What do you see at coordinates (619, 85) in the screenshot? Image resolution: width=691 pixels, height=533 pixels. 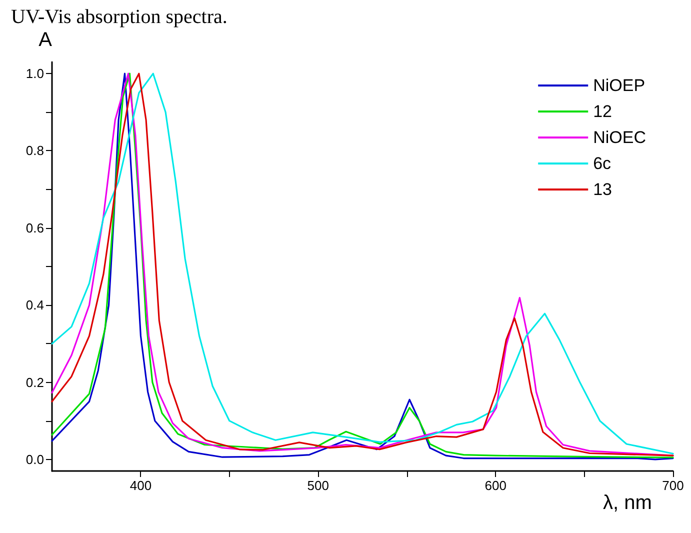 I see `legend-label: NiOEP` at bounding box center [619, 85].